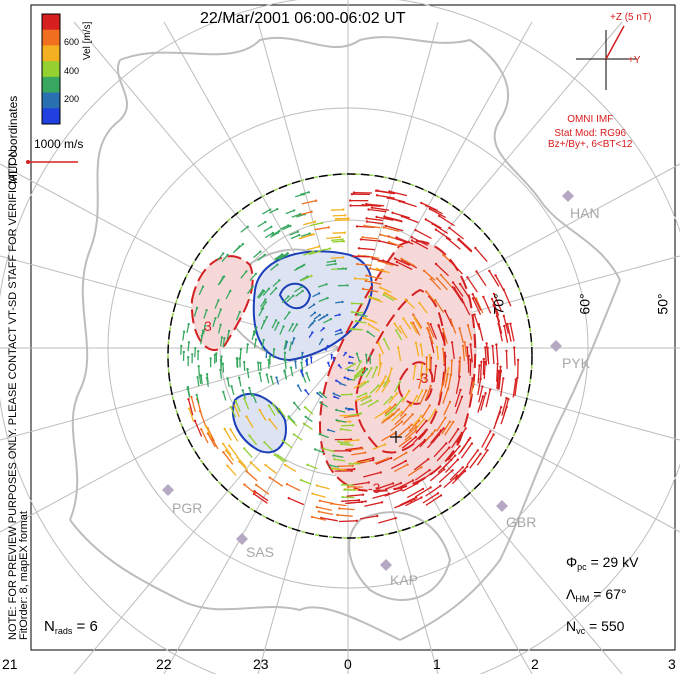 This screenshot has width=680, height=674. I want to click on stat-nvc-value: = 550, so click(607, 626).